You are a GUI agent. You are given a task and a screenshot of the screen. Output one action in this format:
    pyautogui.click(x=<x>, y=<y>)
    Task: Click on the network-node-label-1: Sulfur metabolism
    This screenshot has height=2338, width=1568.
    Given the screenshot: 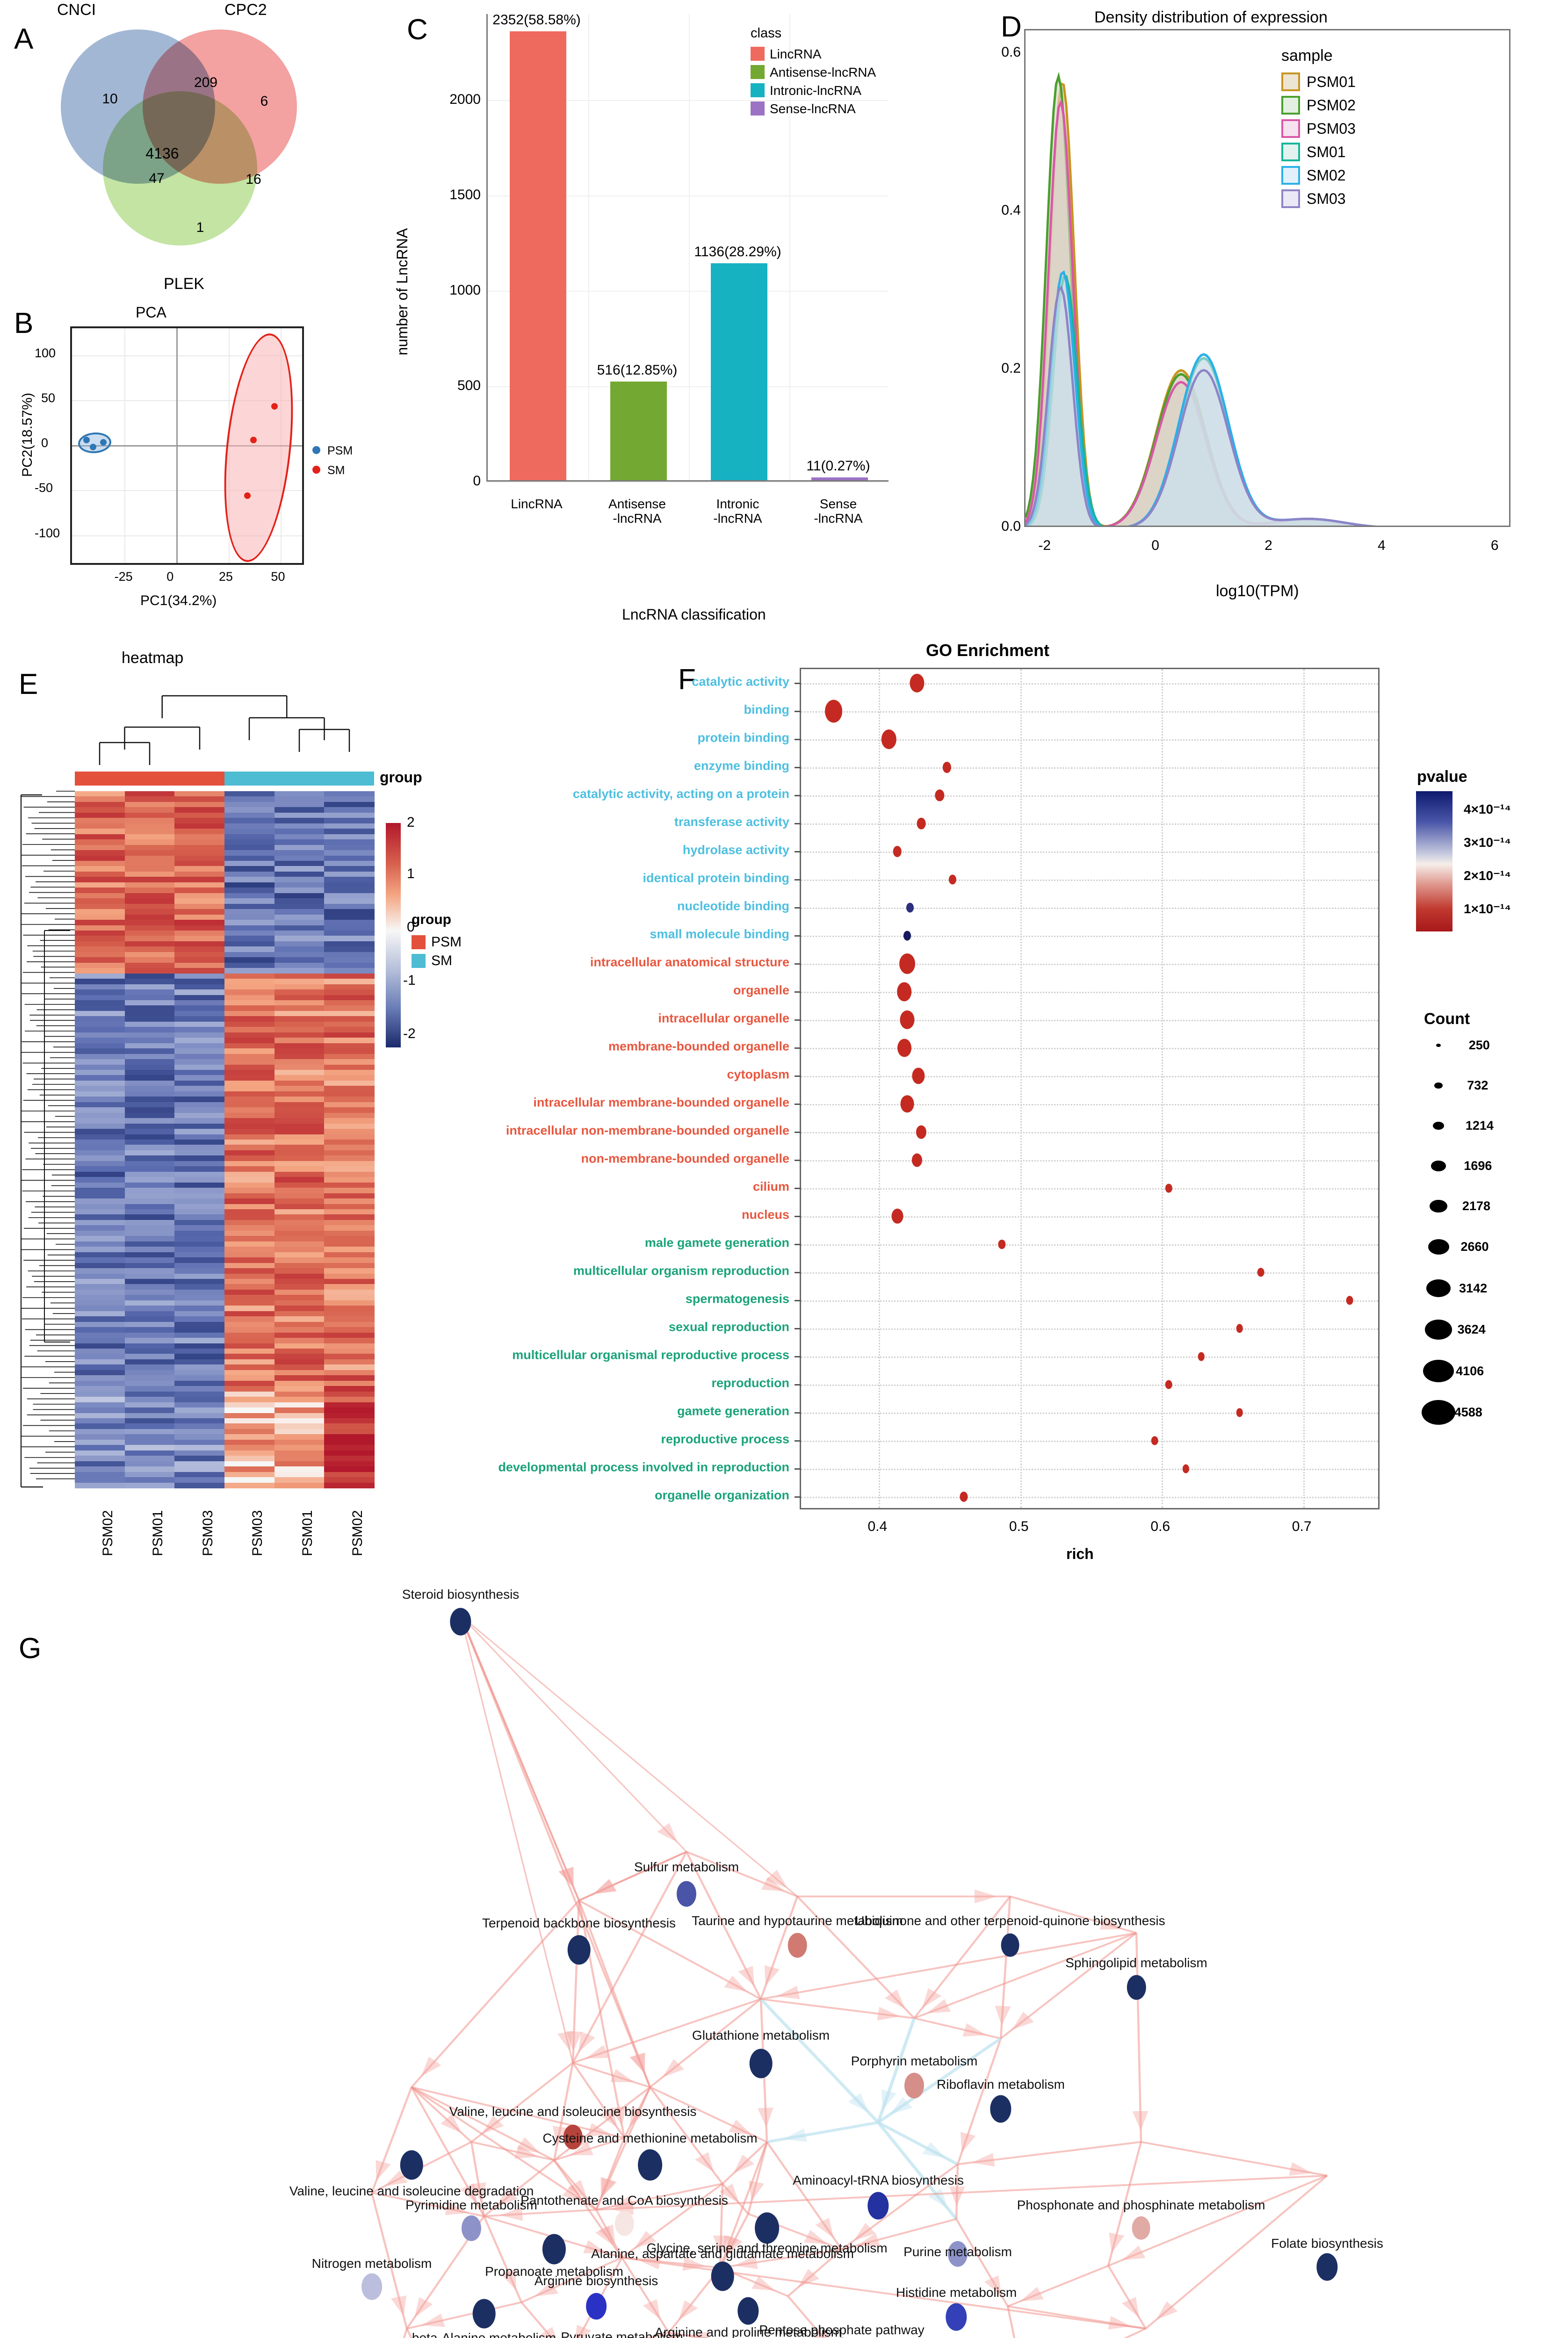 What is the action you would take?
    pyautogui.click(x=686, y=1867)
    